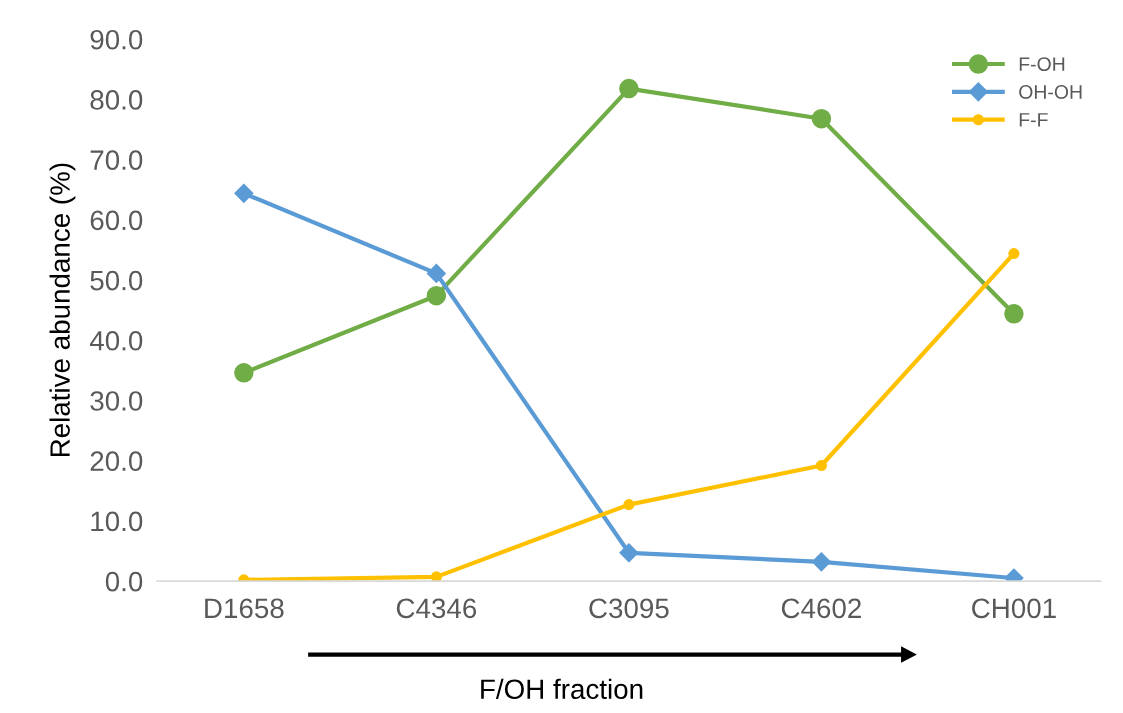 The height and width of the screenshot is (713, 1123). Describe the element at coordinates (629, 608) in the screenshot. I see `x-tick-label: C3095` at that location.